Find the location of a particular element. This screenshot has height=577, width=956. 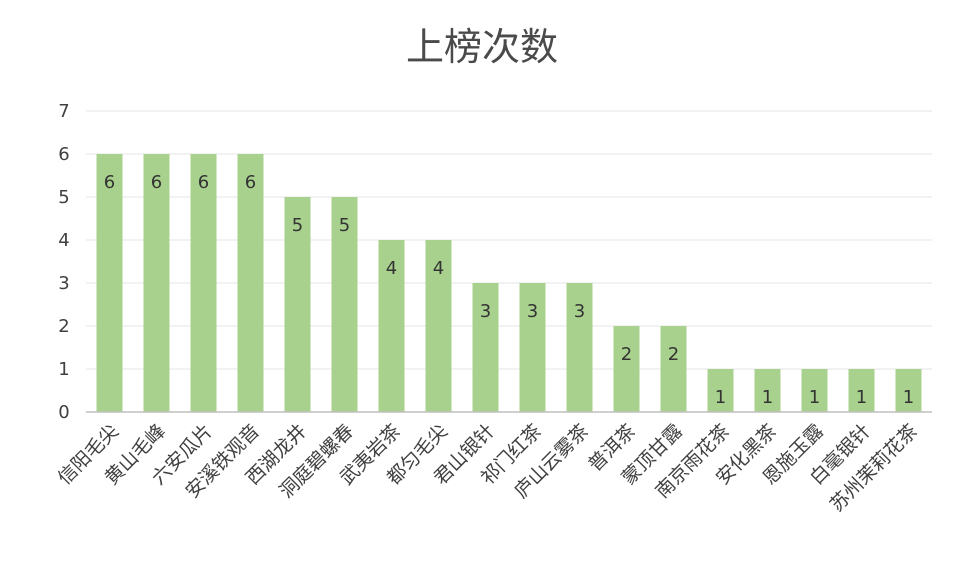

y-tick-label: 6 is located at coordinates (63, 154).